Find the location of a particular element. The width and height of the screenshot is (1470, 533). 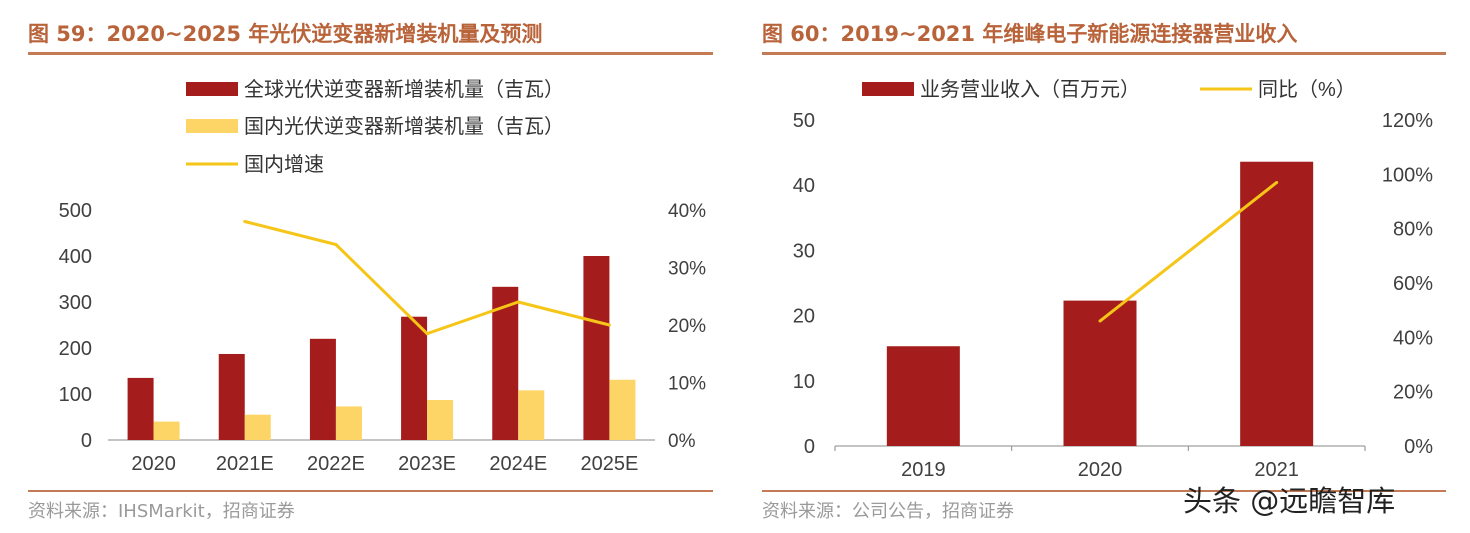

left-title-rule is located at coordinates (370, 53).